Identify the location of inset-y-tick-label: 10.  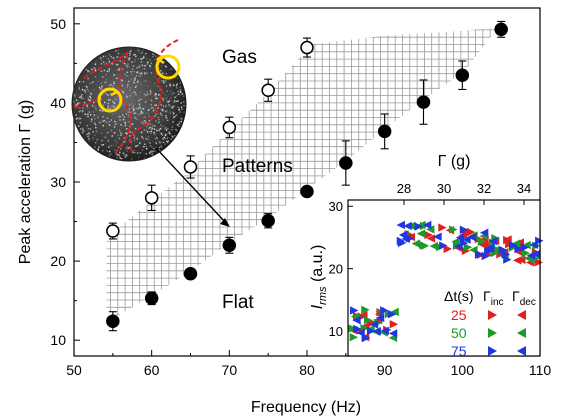
(336, 331).